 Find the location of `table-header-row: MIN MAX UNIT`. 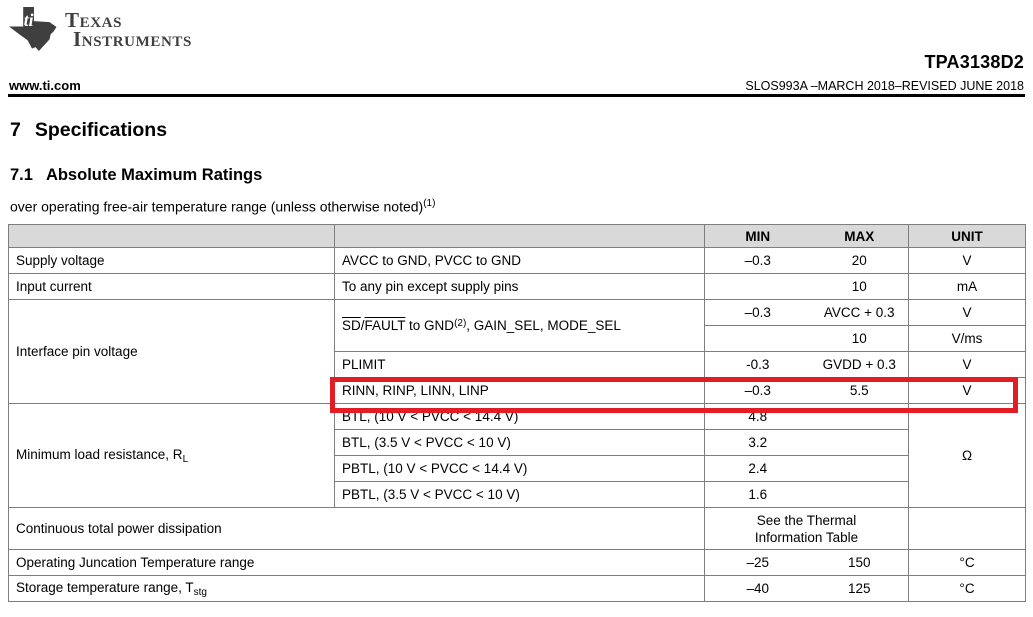

table-header-row: MIN MAX UNIT is located at coordinates (517, 236).